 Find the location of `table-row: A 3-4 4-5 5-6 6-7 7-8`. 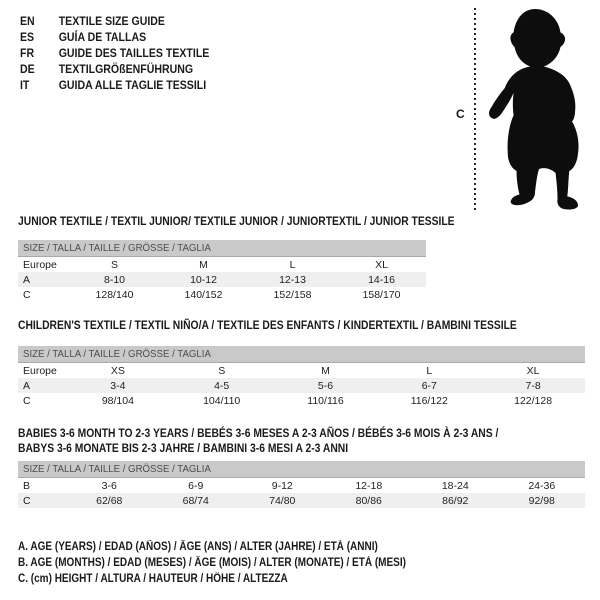

table-row: A 3-4 4-5 5-6 6-7 7-8 is located at coordinates (301, 385).